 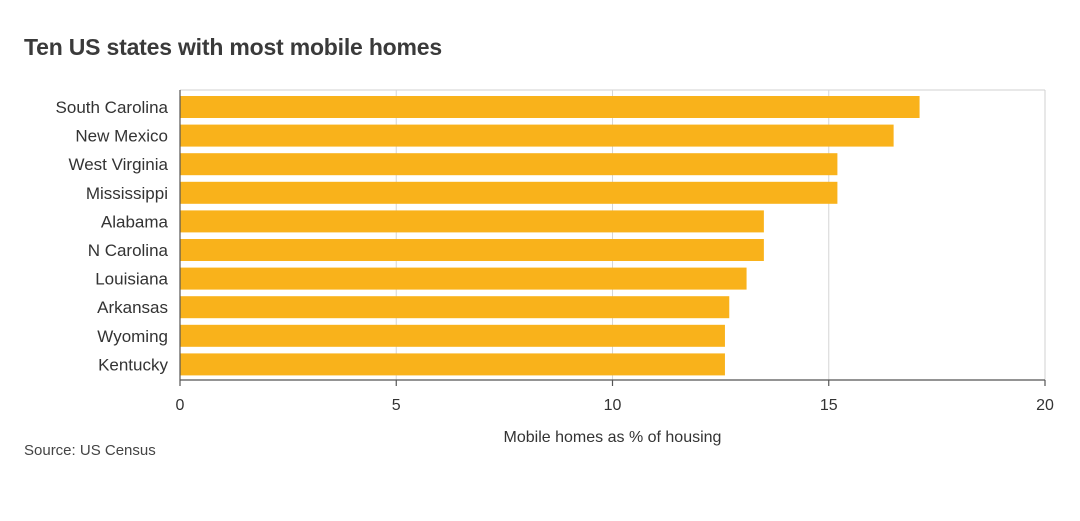 I want to click on category-label: Wyoming, so click(x=132, y=336).